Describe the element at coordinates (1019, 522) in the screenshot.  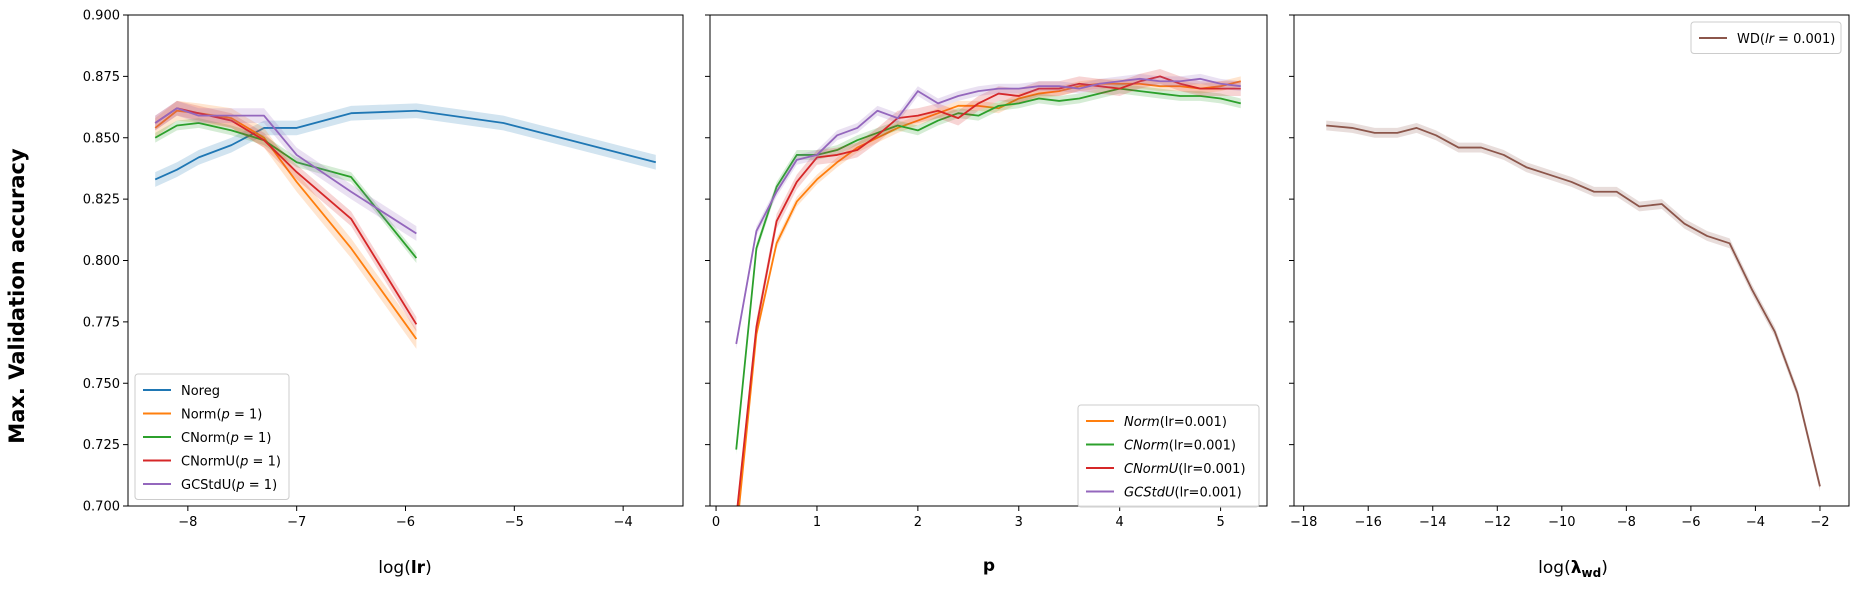
I see `x-tick-label: 3` at that location.